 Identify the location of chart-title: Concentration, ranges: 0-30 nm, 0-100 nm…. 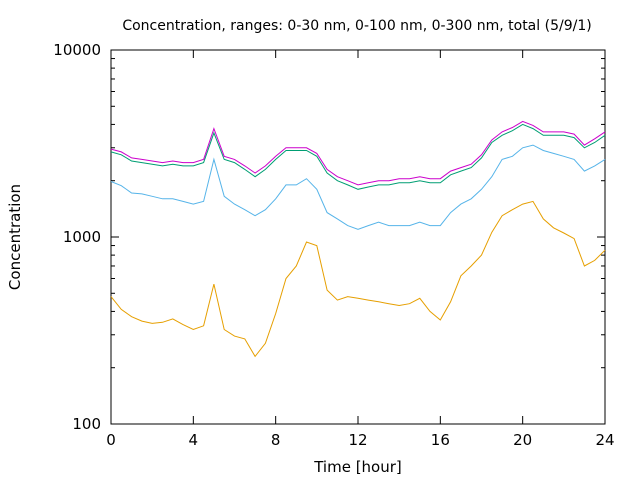
(356, 26).